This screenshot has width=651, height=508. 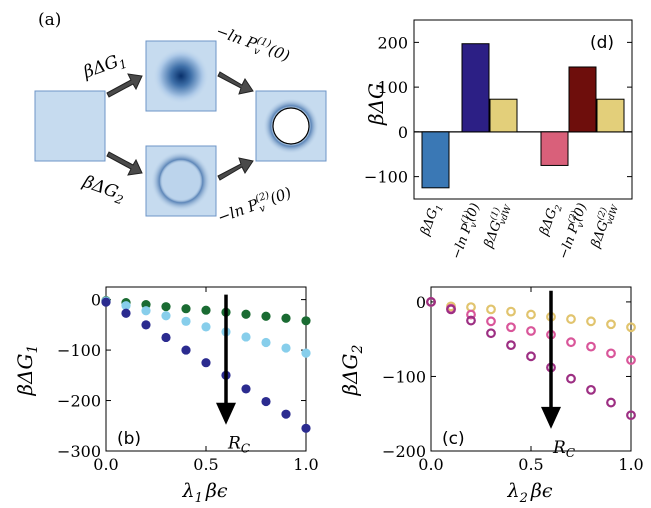 I want to click on svg-text: −ln Pv(2)(0), so click(x=255, y=206).